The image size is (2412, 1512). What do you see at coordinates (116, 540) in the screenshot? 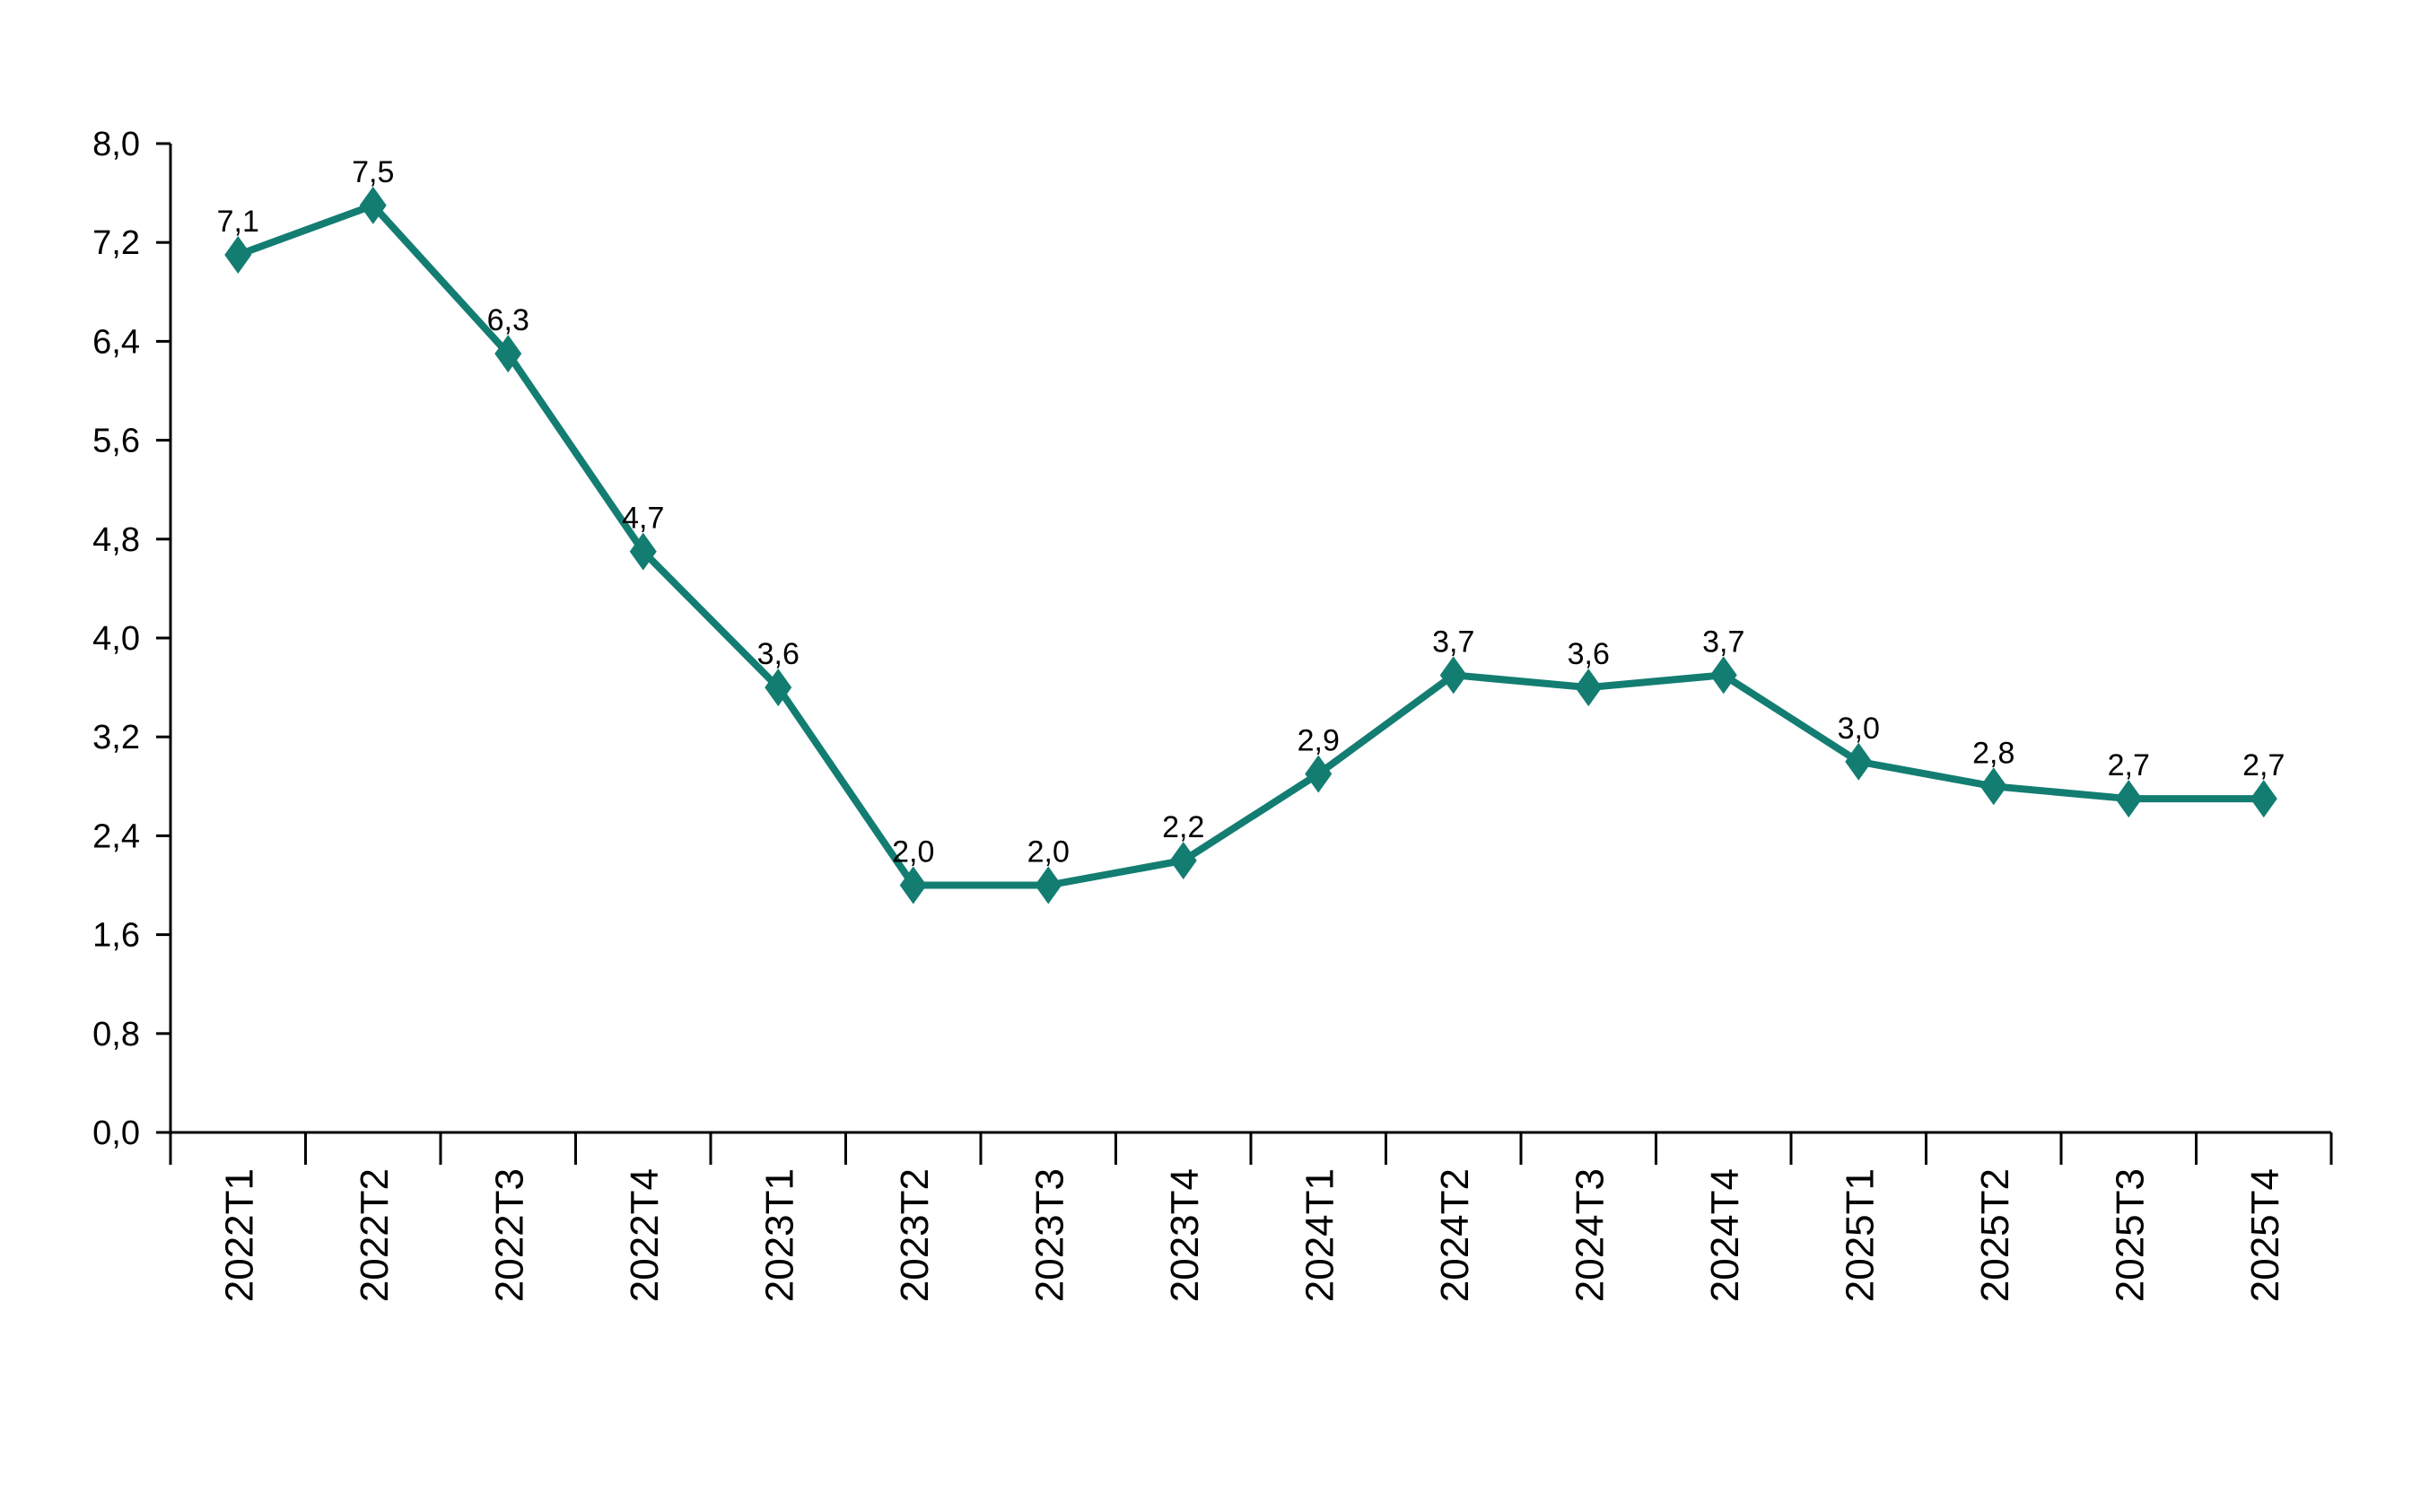
I see `y-tick-label: 4,8` at bounding box center [116, 540].